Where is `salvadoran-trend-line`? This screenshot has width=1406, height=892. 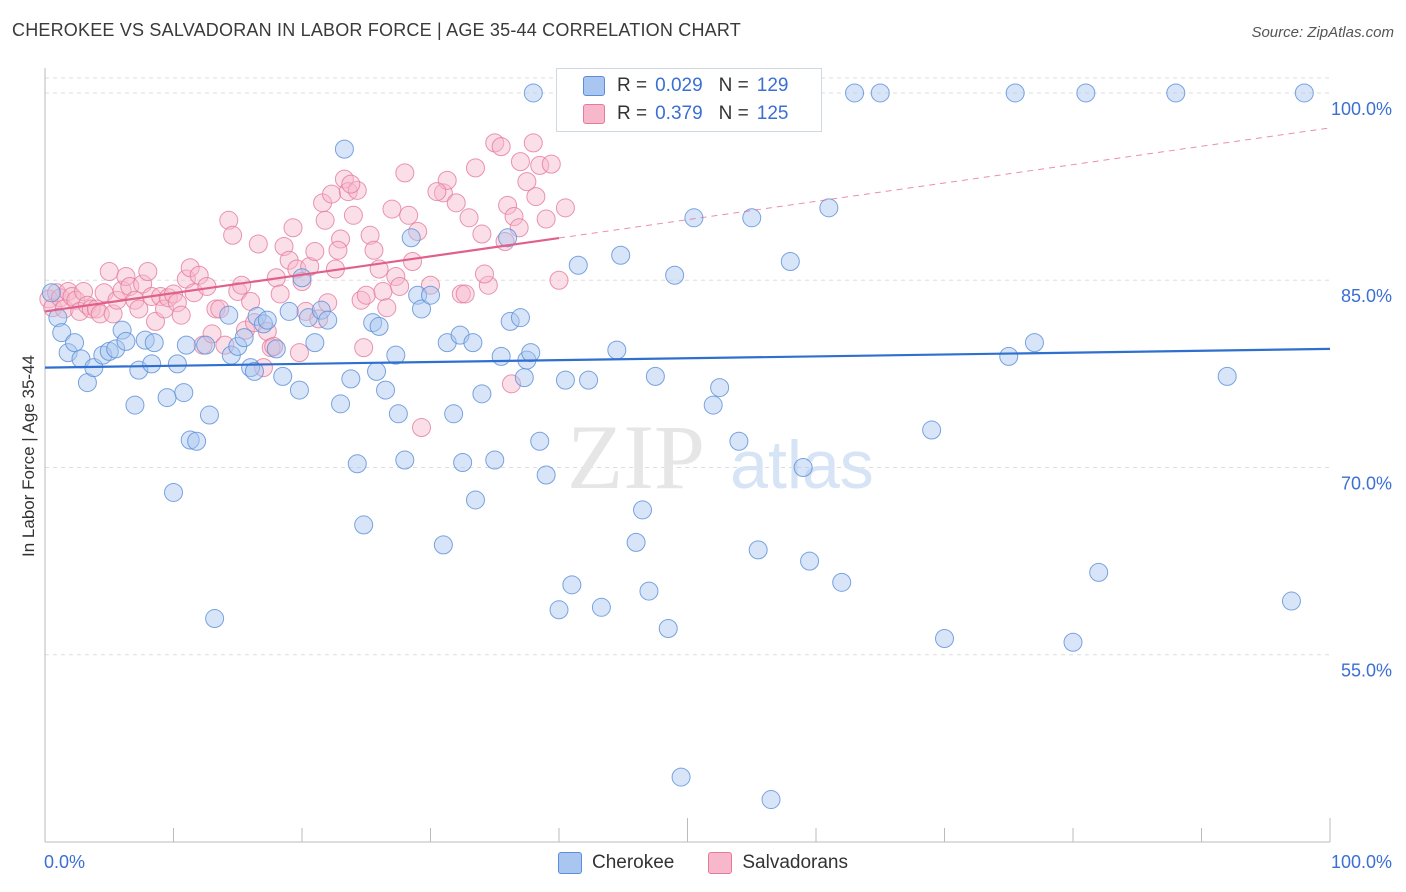
salvadoran-trend-line is located at coordinates (302, 274).